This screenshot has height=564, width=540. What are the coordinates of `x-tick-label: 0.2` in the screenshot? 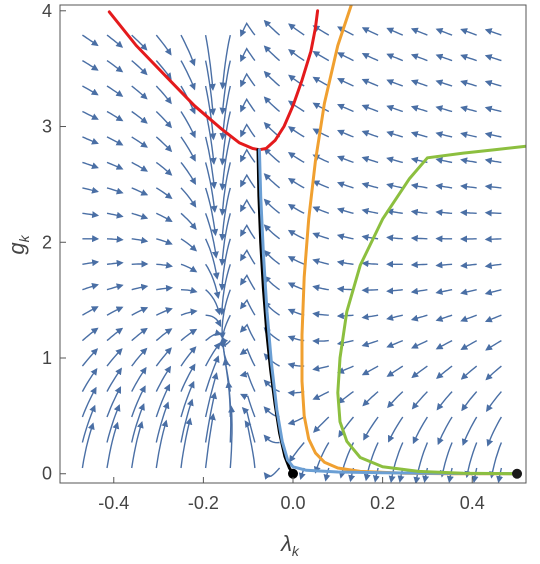 It's located at (382, 503).